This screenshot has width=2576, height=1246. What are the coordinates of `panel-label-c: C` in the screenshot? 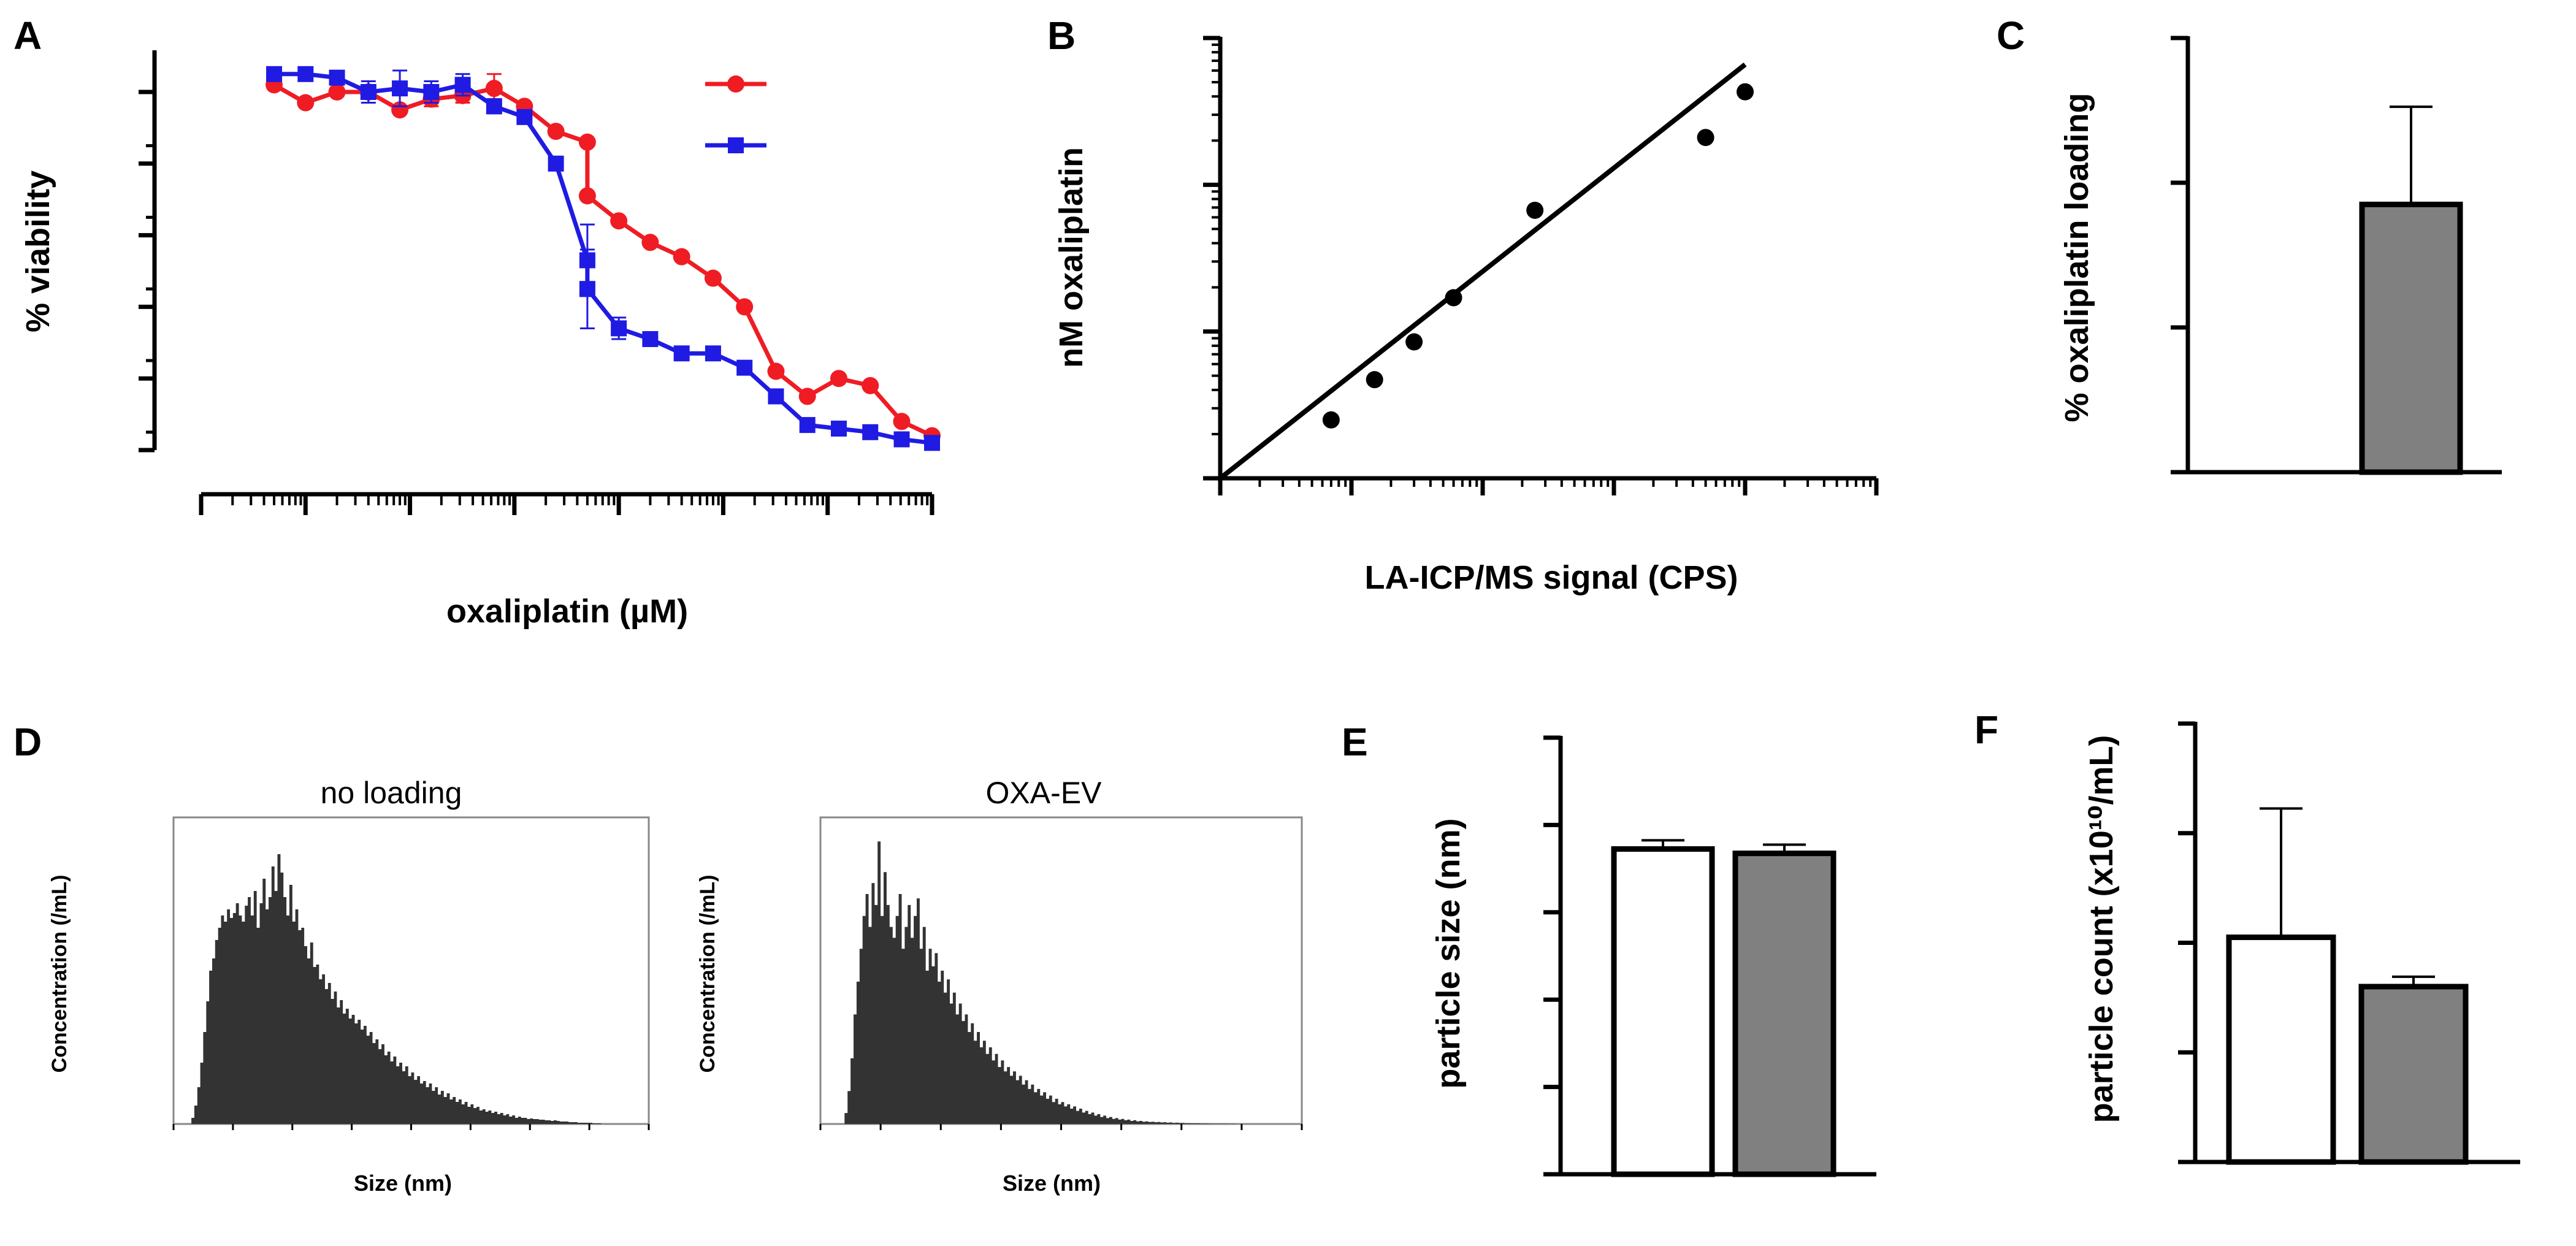 It's located at (2011, 36).